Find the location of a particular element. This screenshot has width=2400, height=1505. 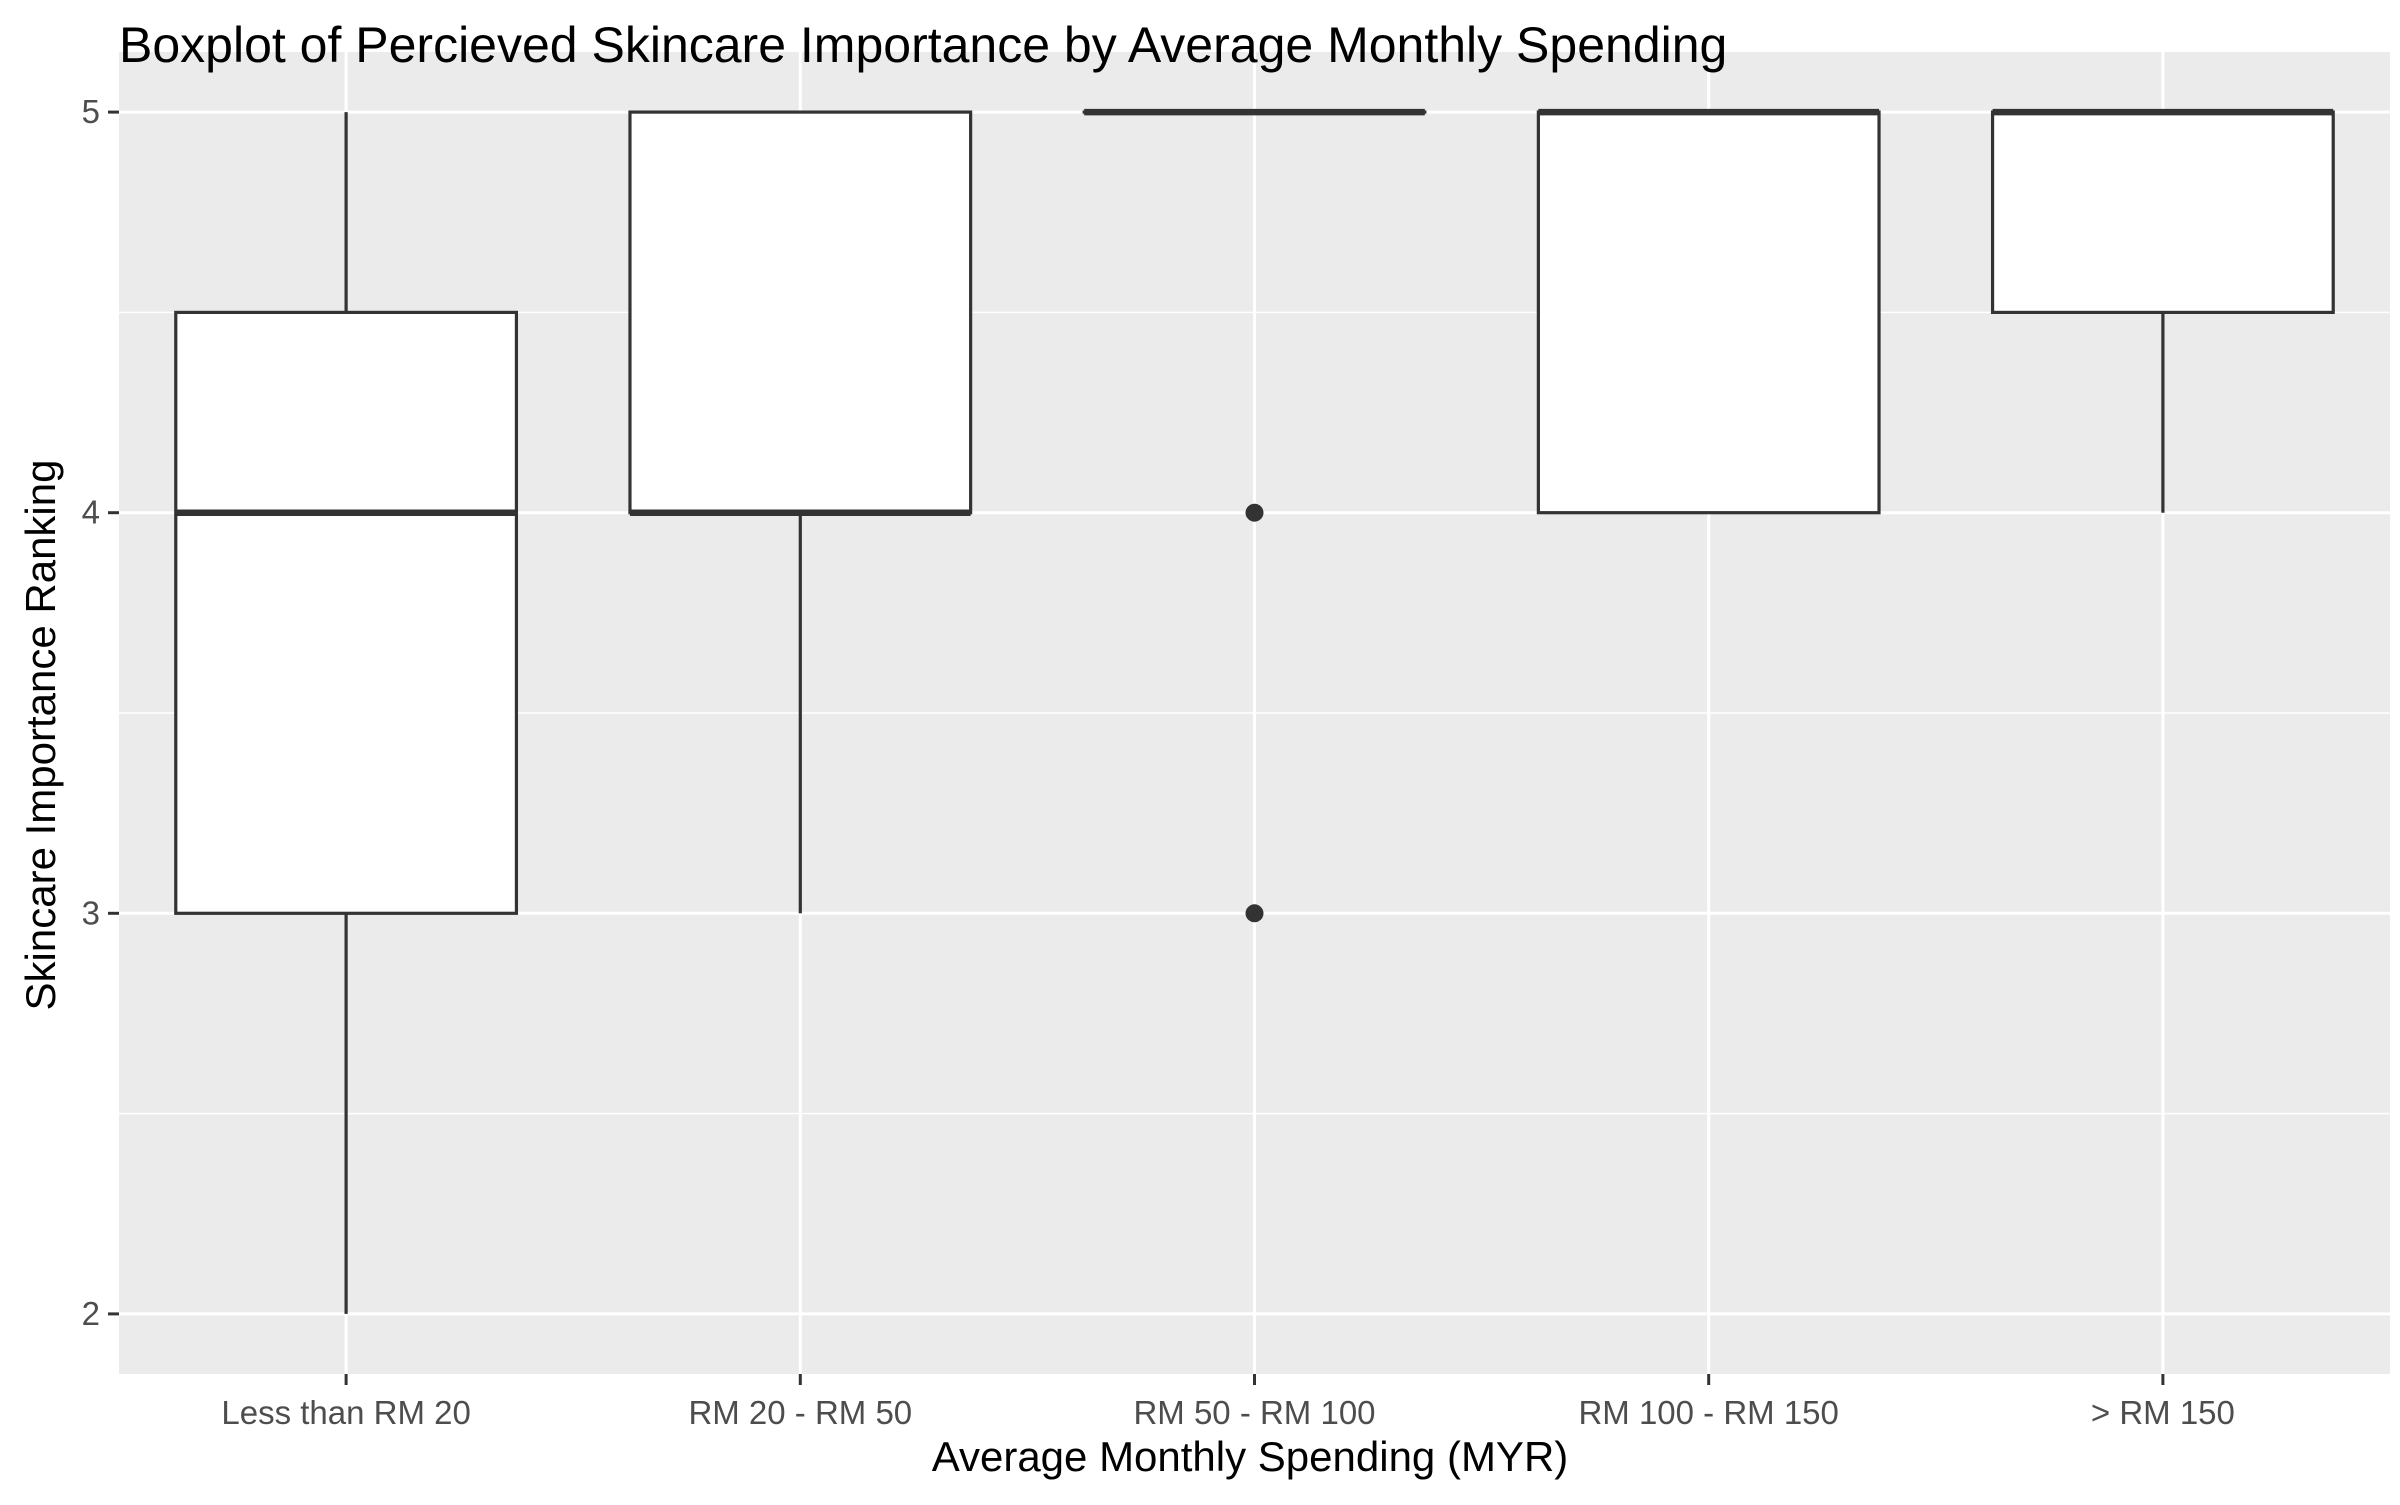

box-group is located at coordinates (1708, 312).